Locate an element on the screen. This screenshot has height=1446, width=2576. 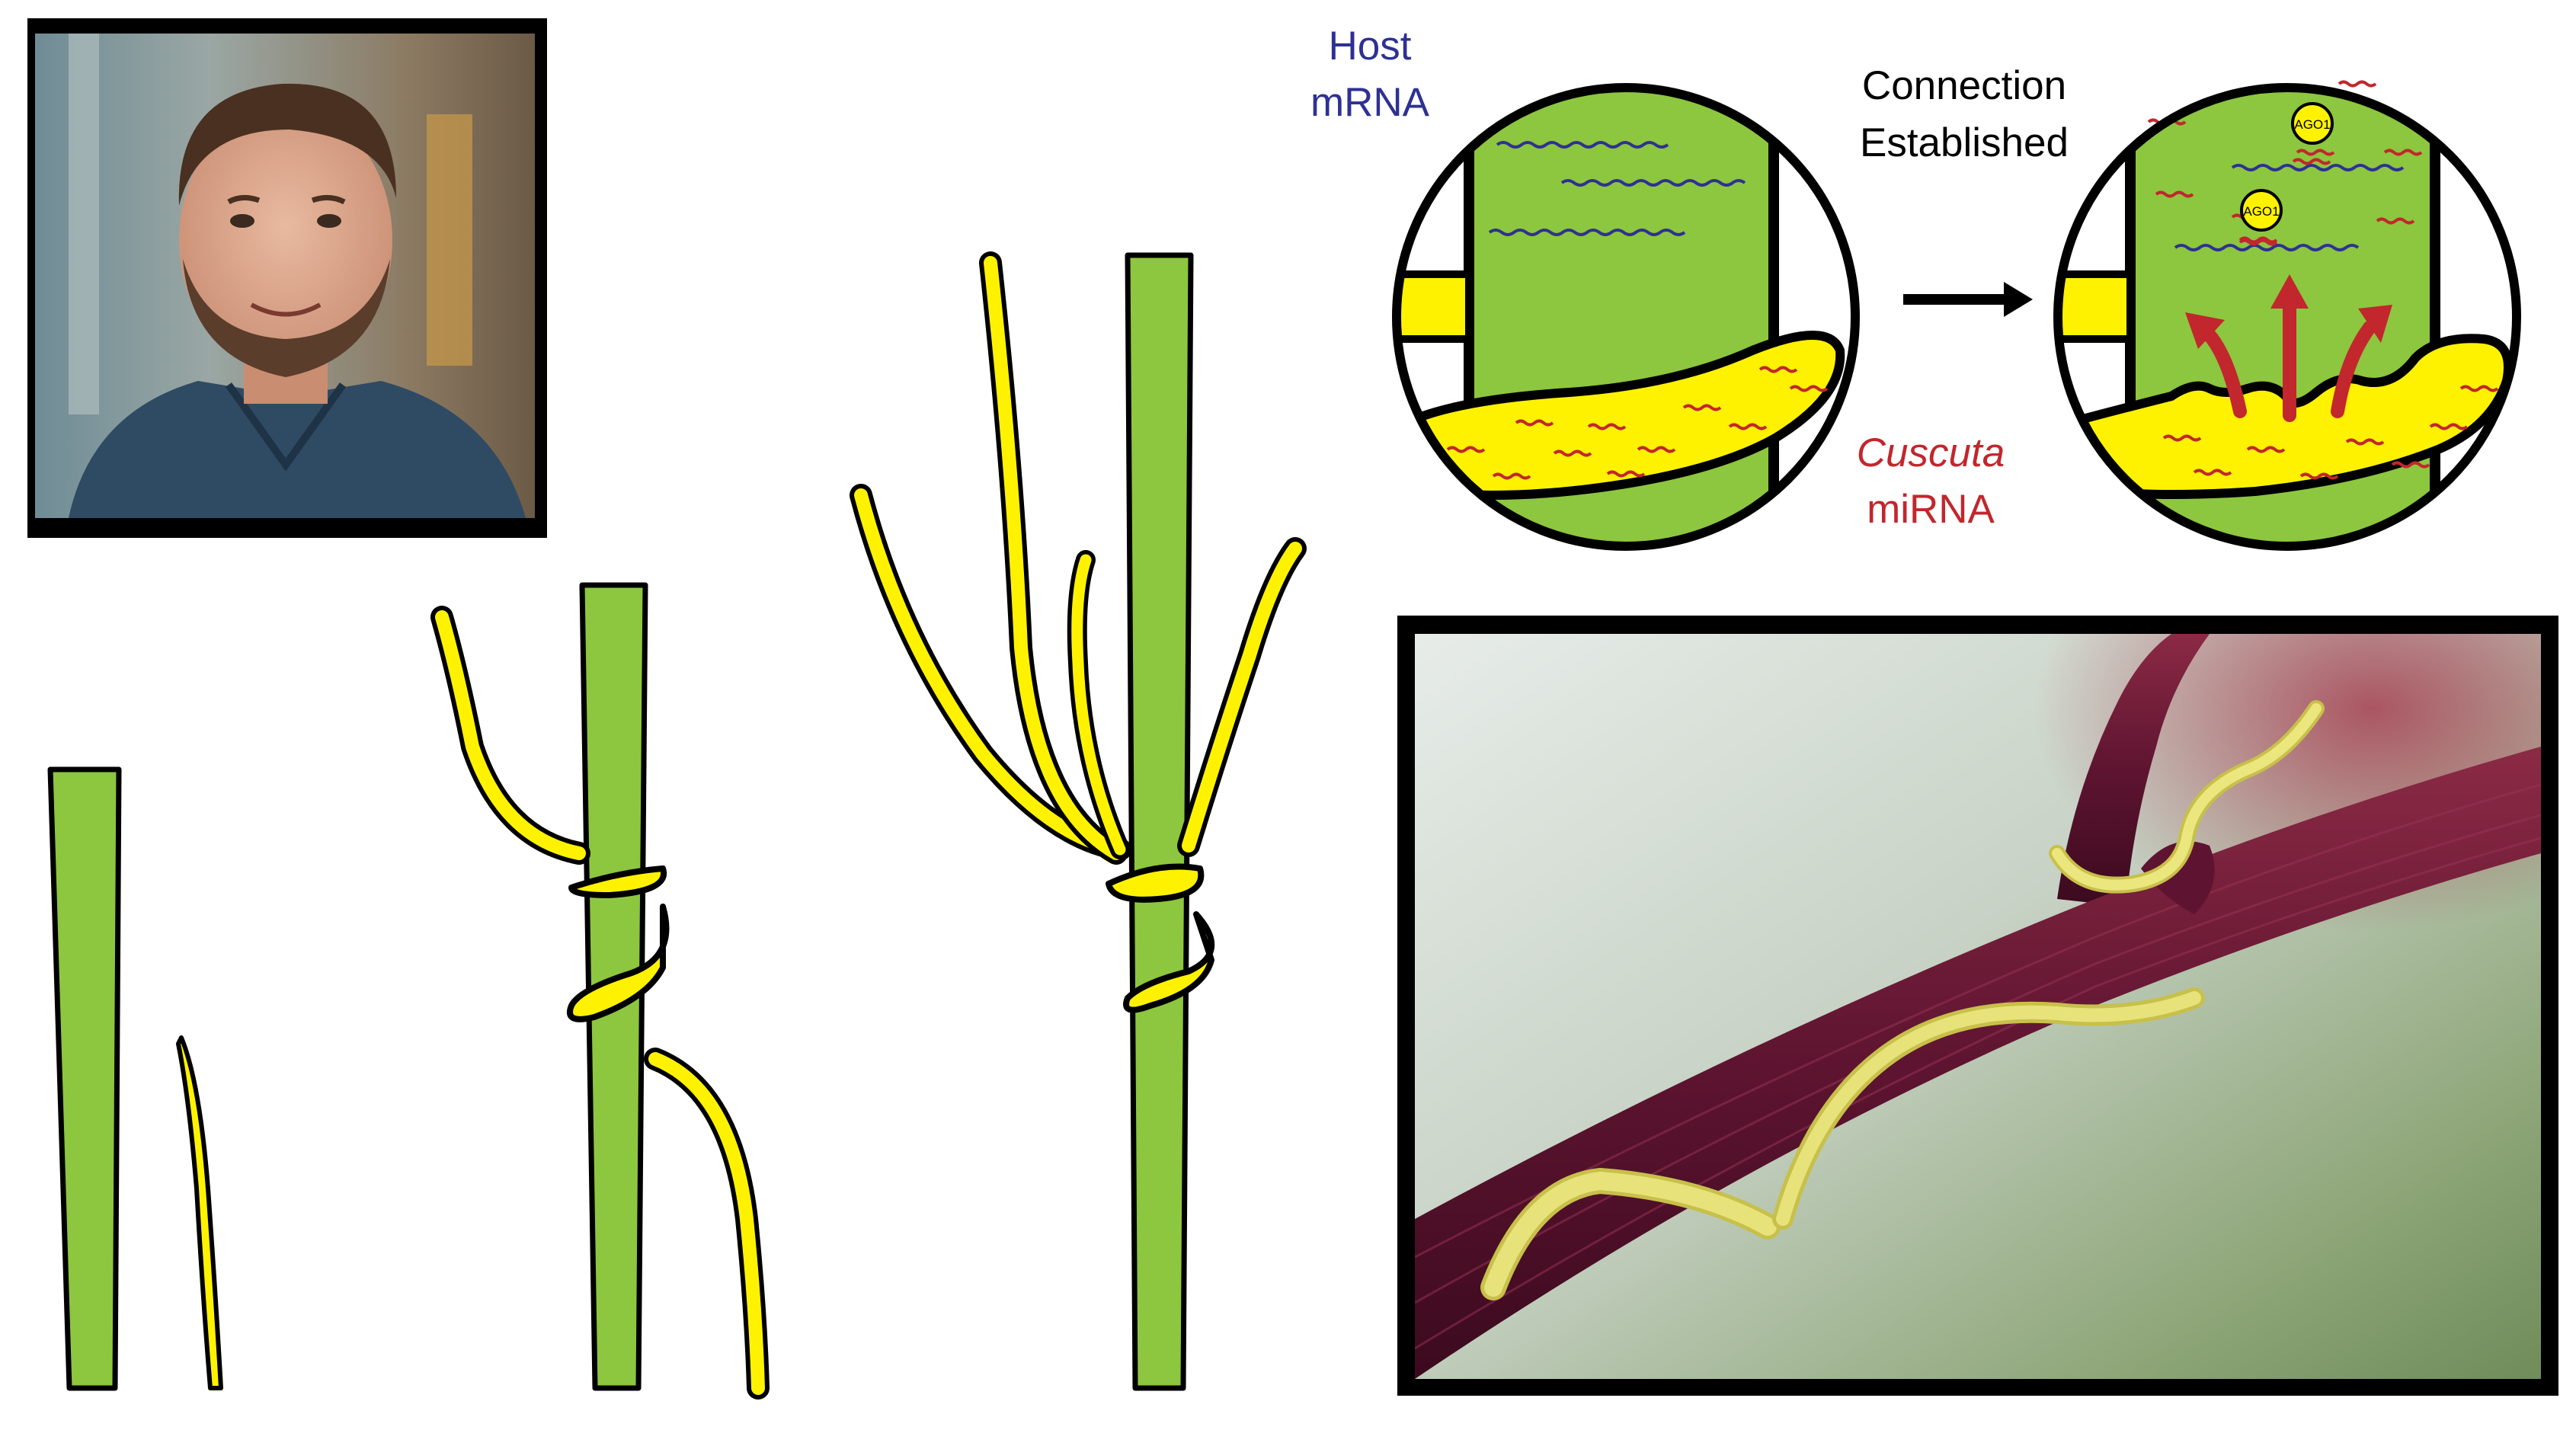
connection-label-line1: Connection is located at coordinates (1964, 85).